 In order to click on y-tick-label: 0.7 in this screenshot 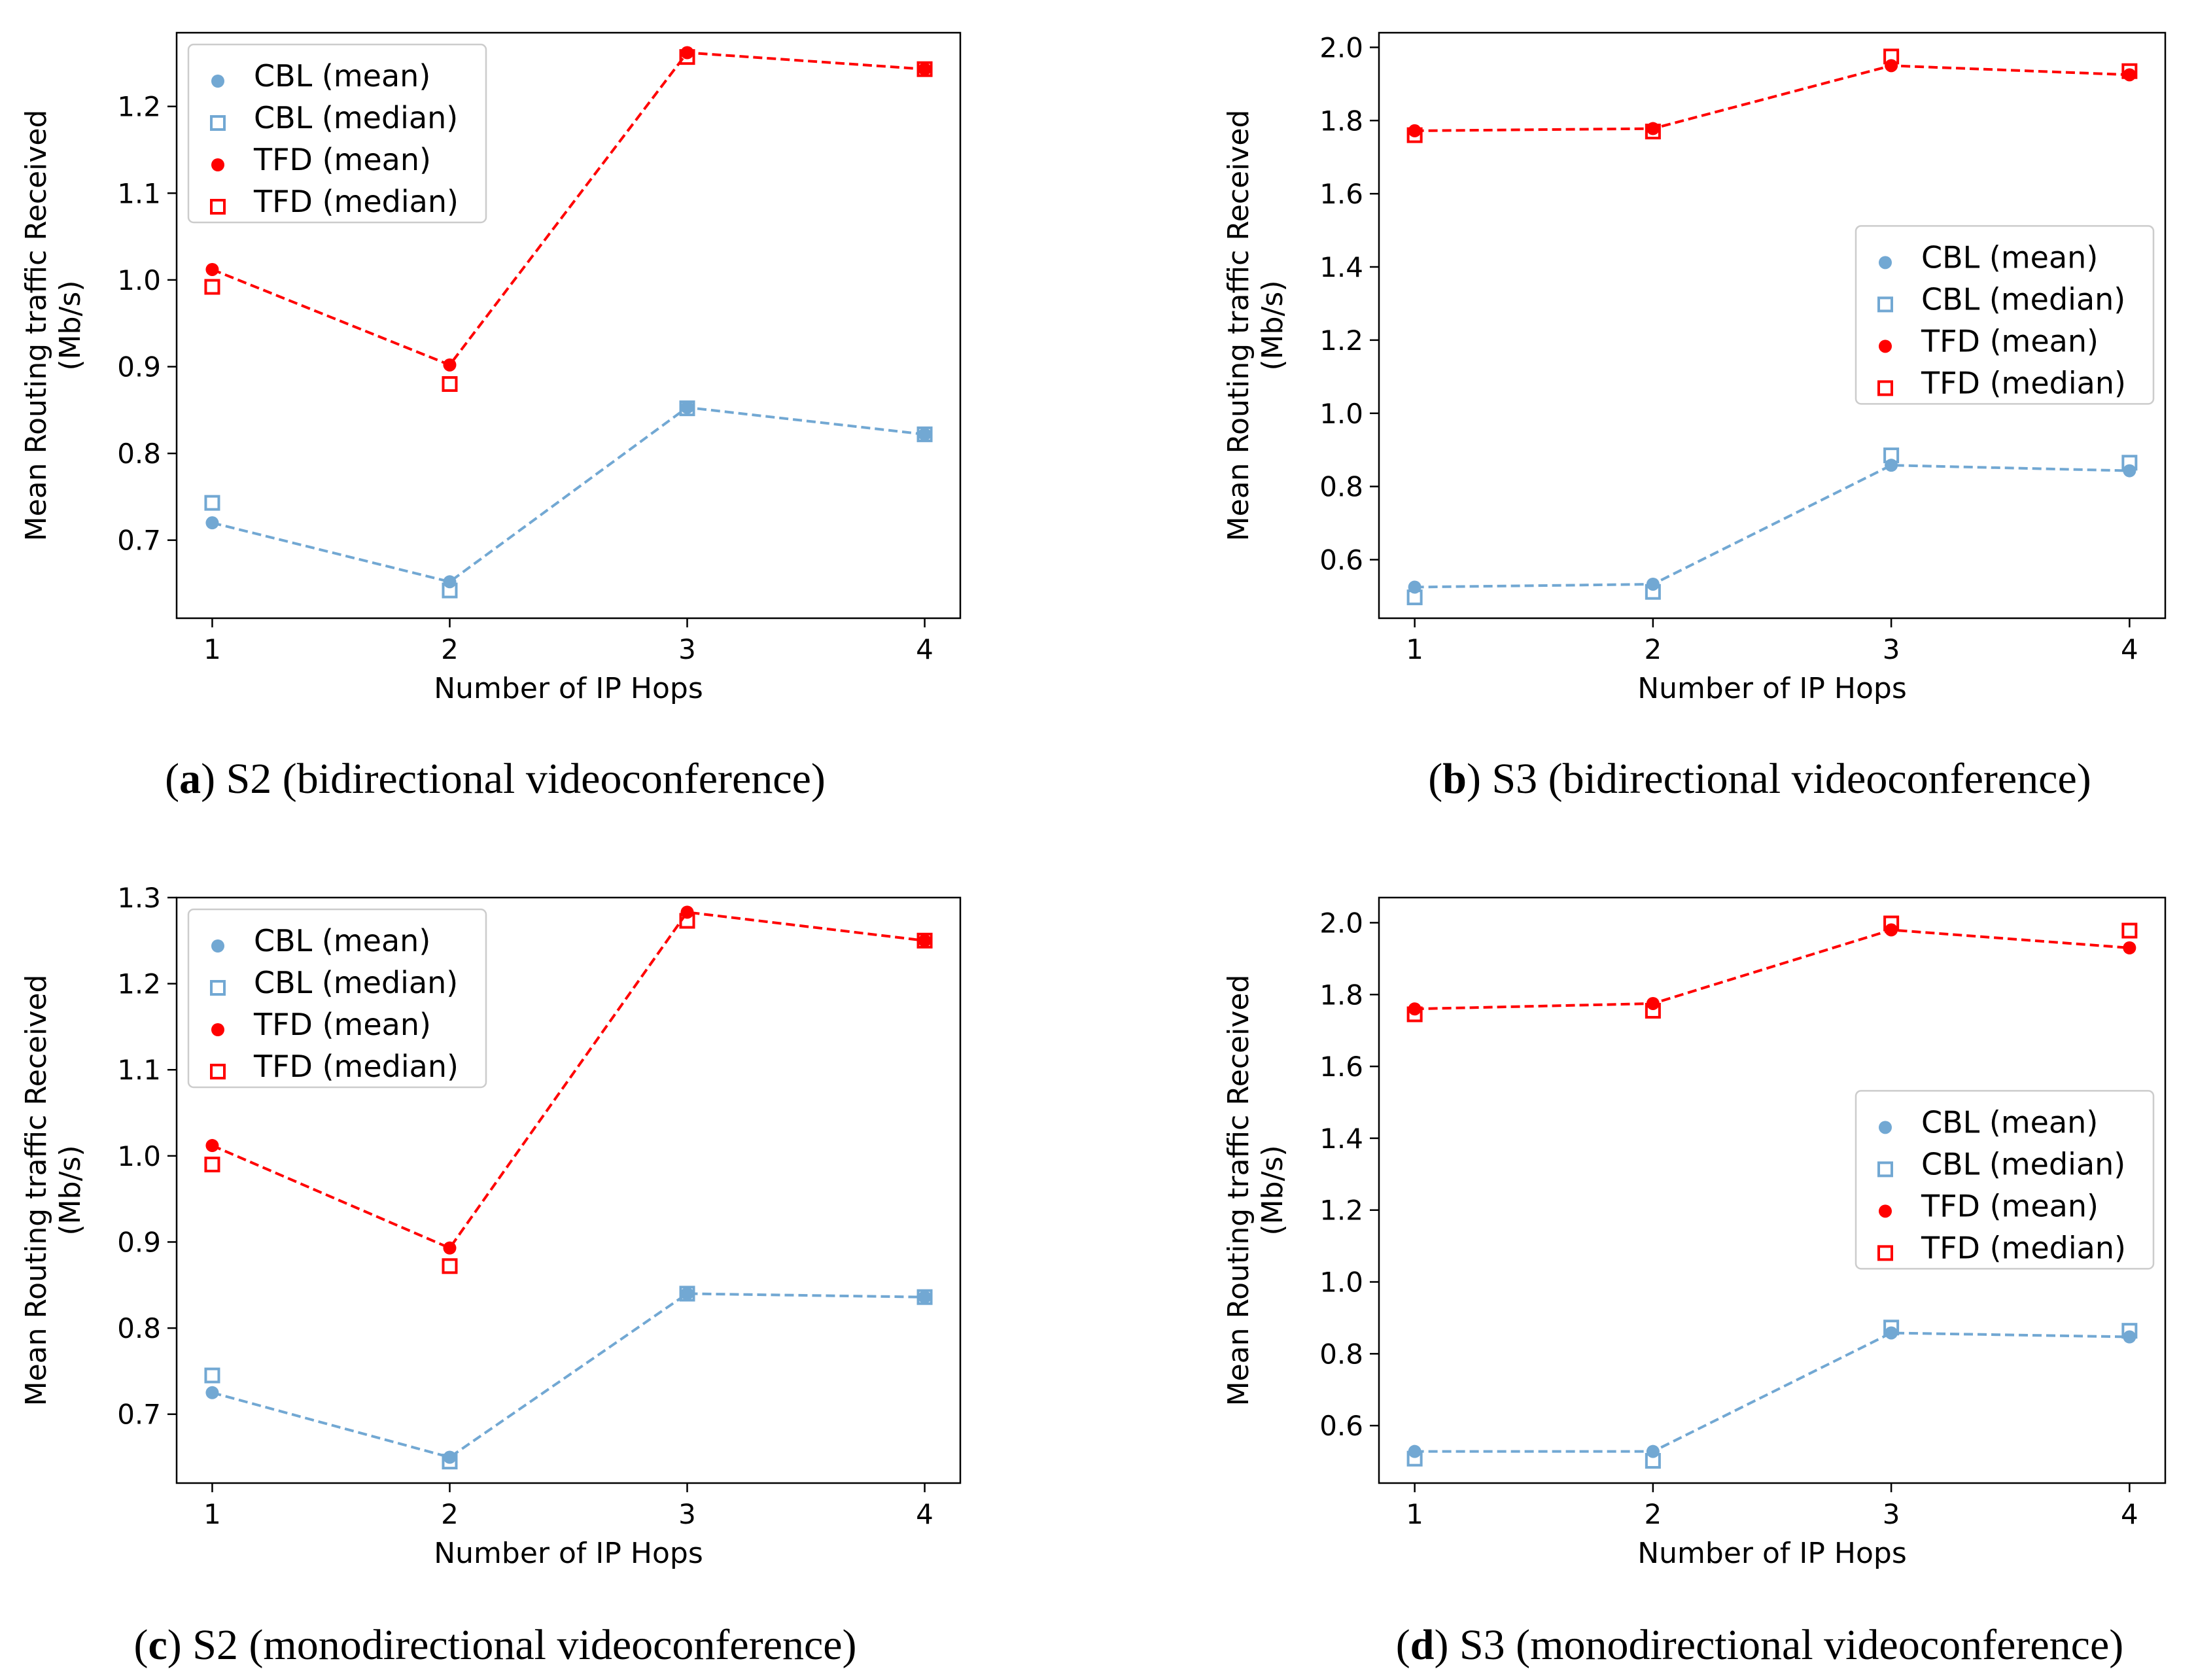, I will do `click(139, 541)`.